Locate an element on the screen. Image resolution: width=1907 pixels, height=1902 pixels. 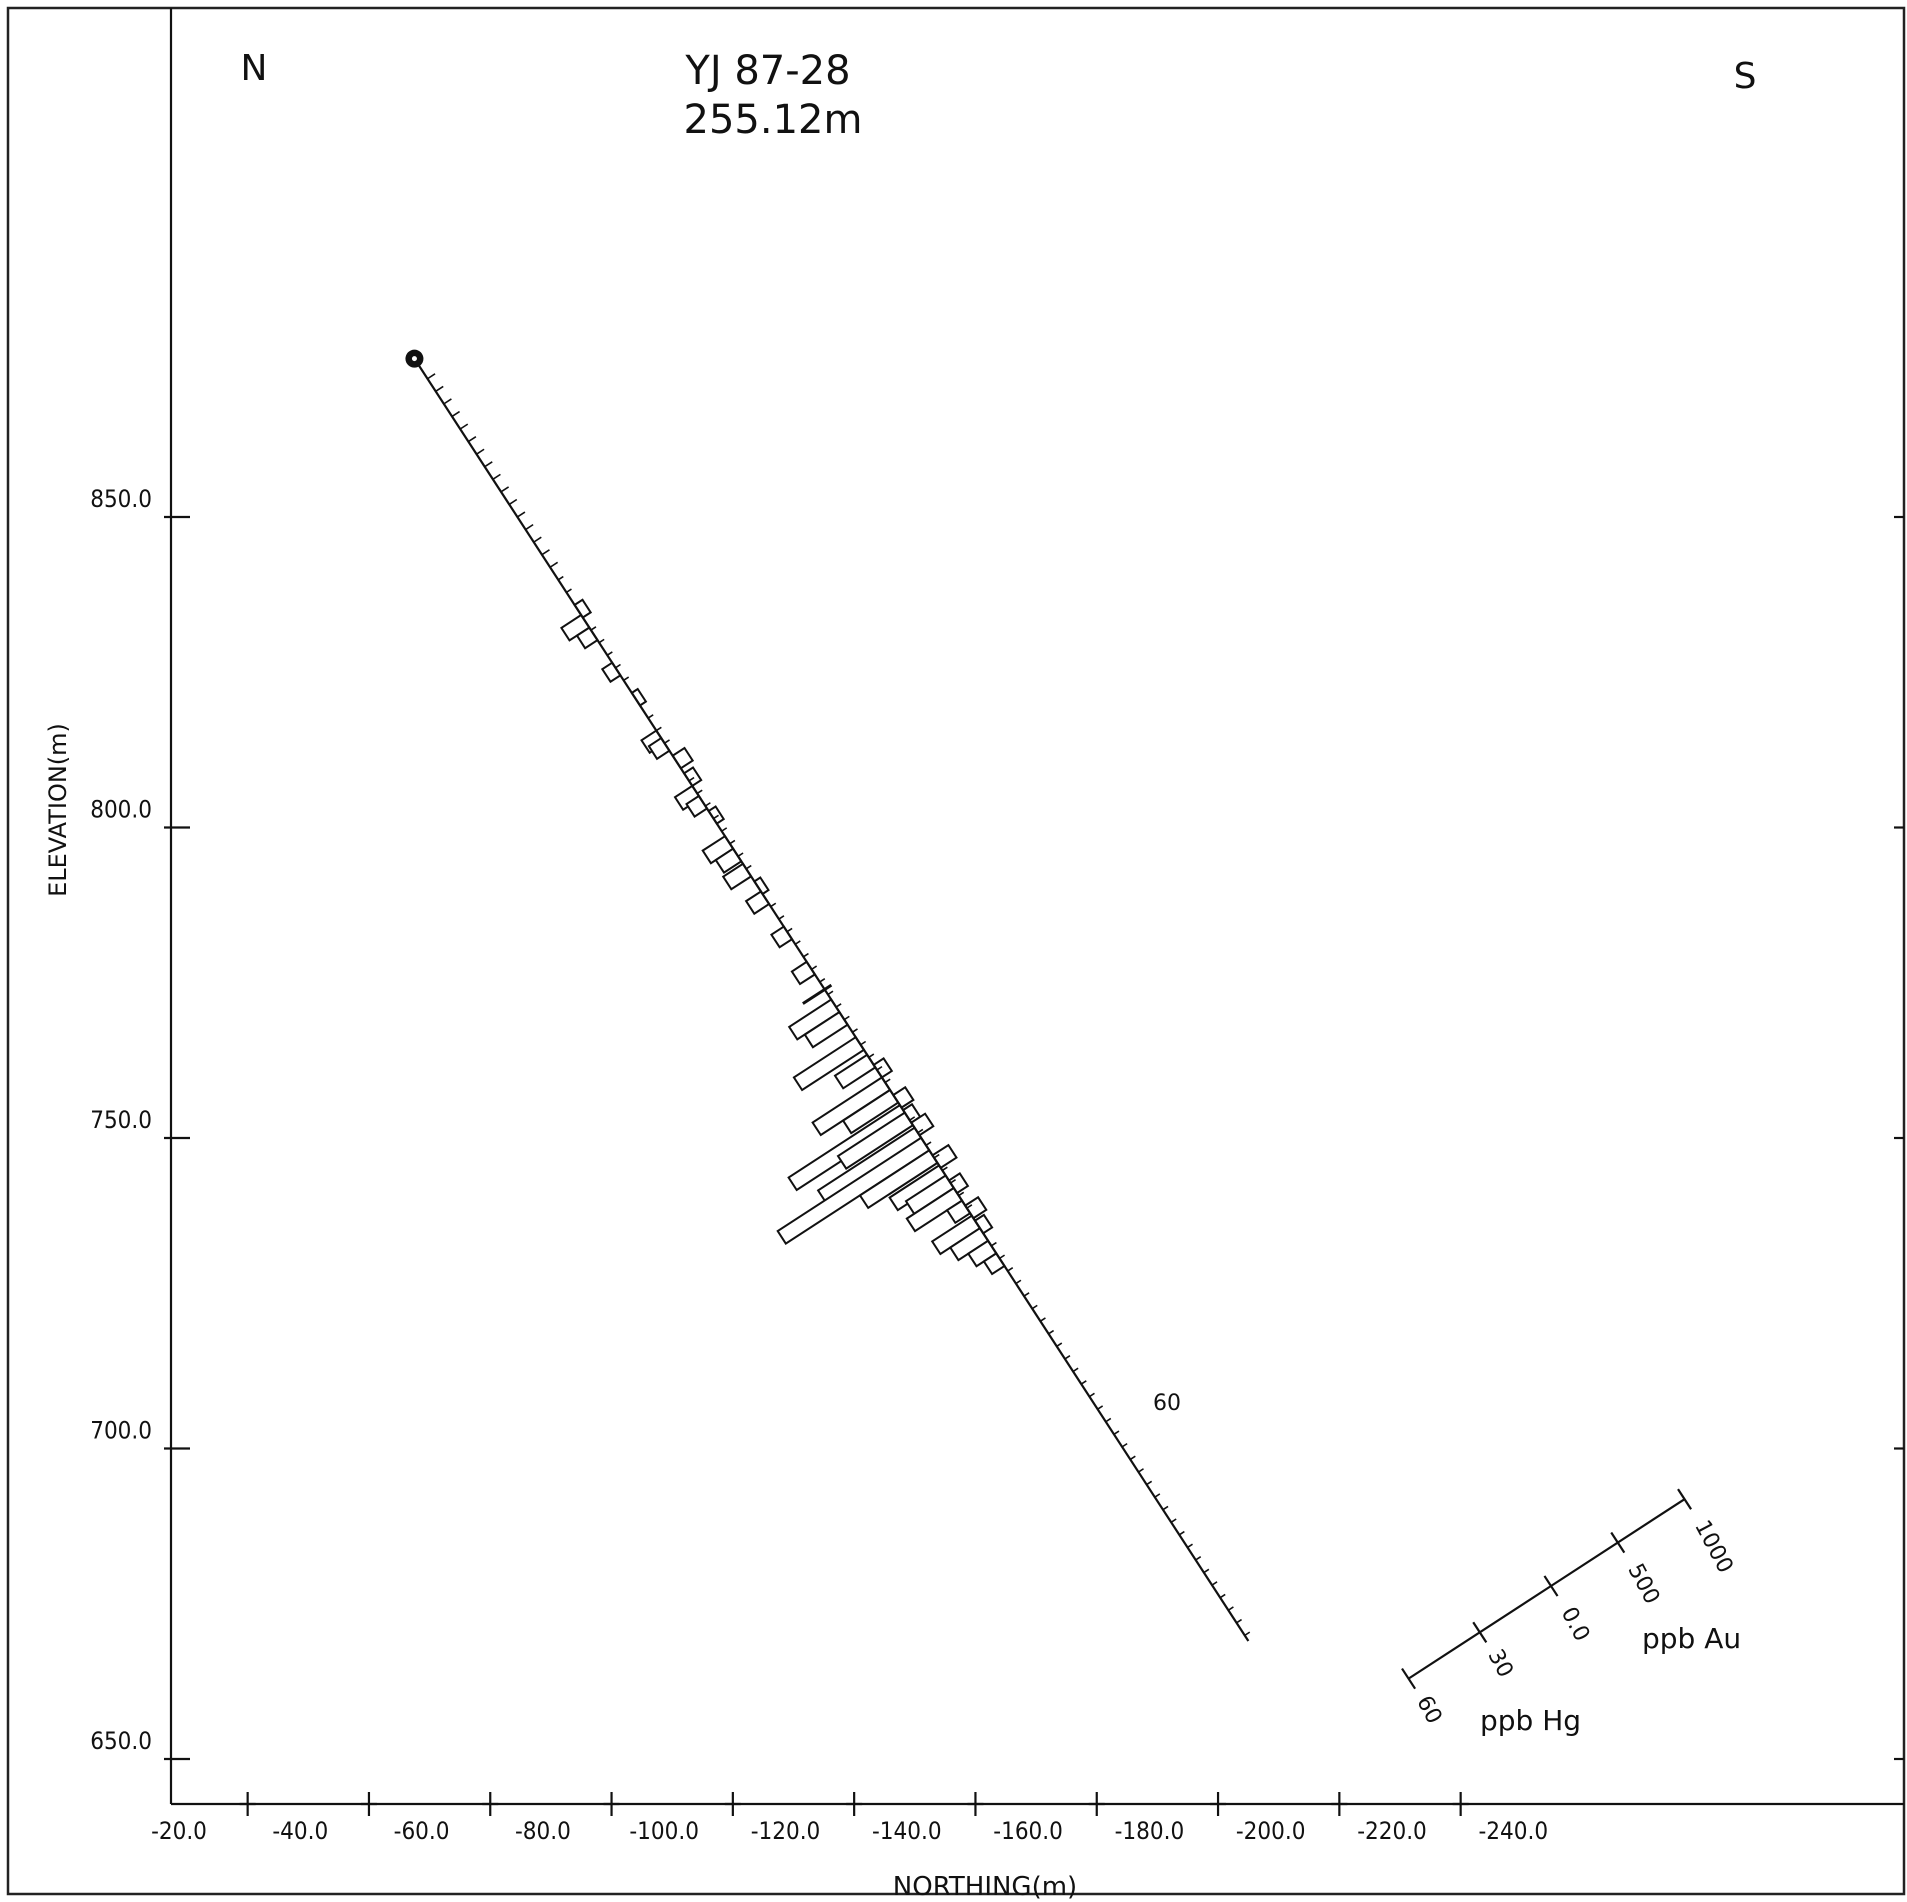
y-axis-label: ELEVATION(m) is located at coordinates (58, 810).